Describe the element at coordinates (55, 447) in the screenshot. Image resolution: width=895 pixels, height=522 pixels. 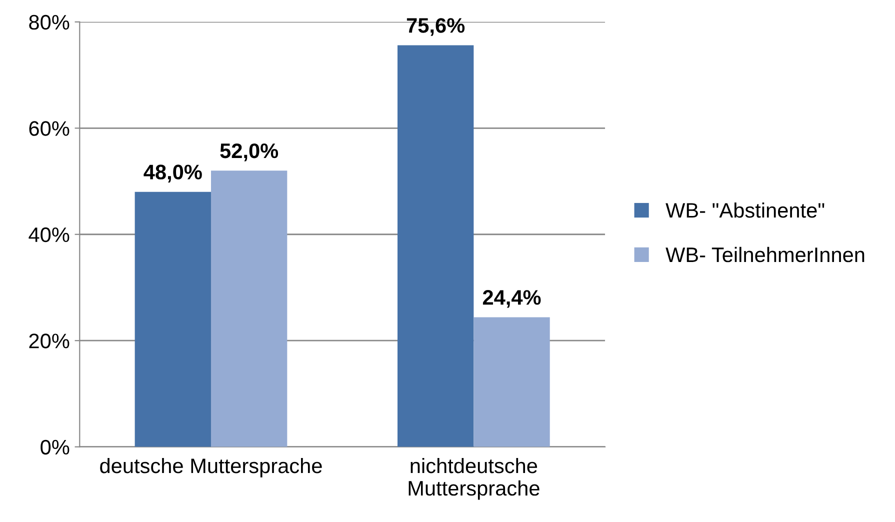
I see `y-tick-label: 0%` at that location.